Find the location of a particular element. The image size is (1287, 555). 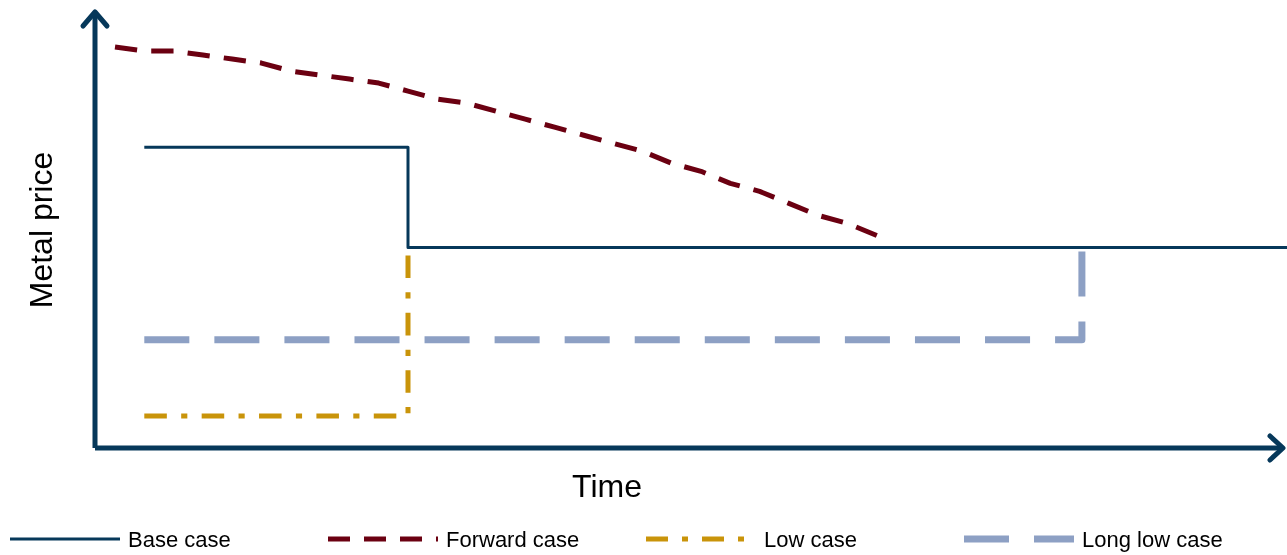

legend-label: Long low case is located at coordinates (1152, 539).